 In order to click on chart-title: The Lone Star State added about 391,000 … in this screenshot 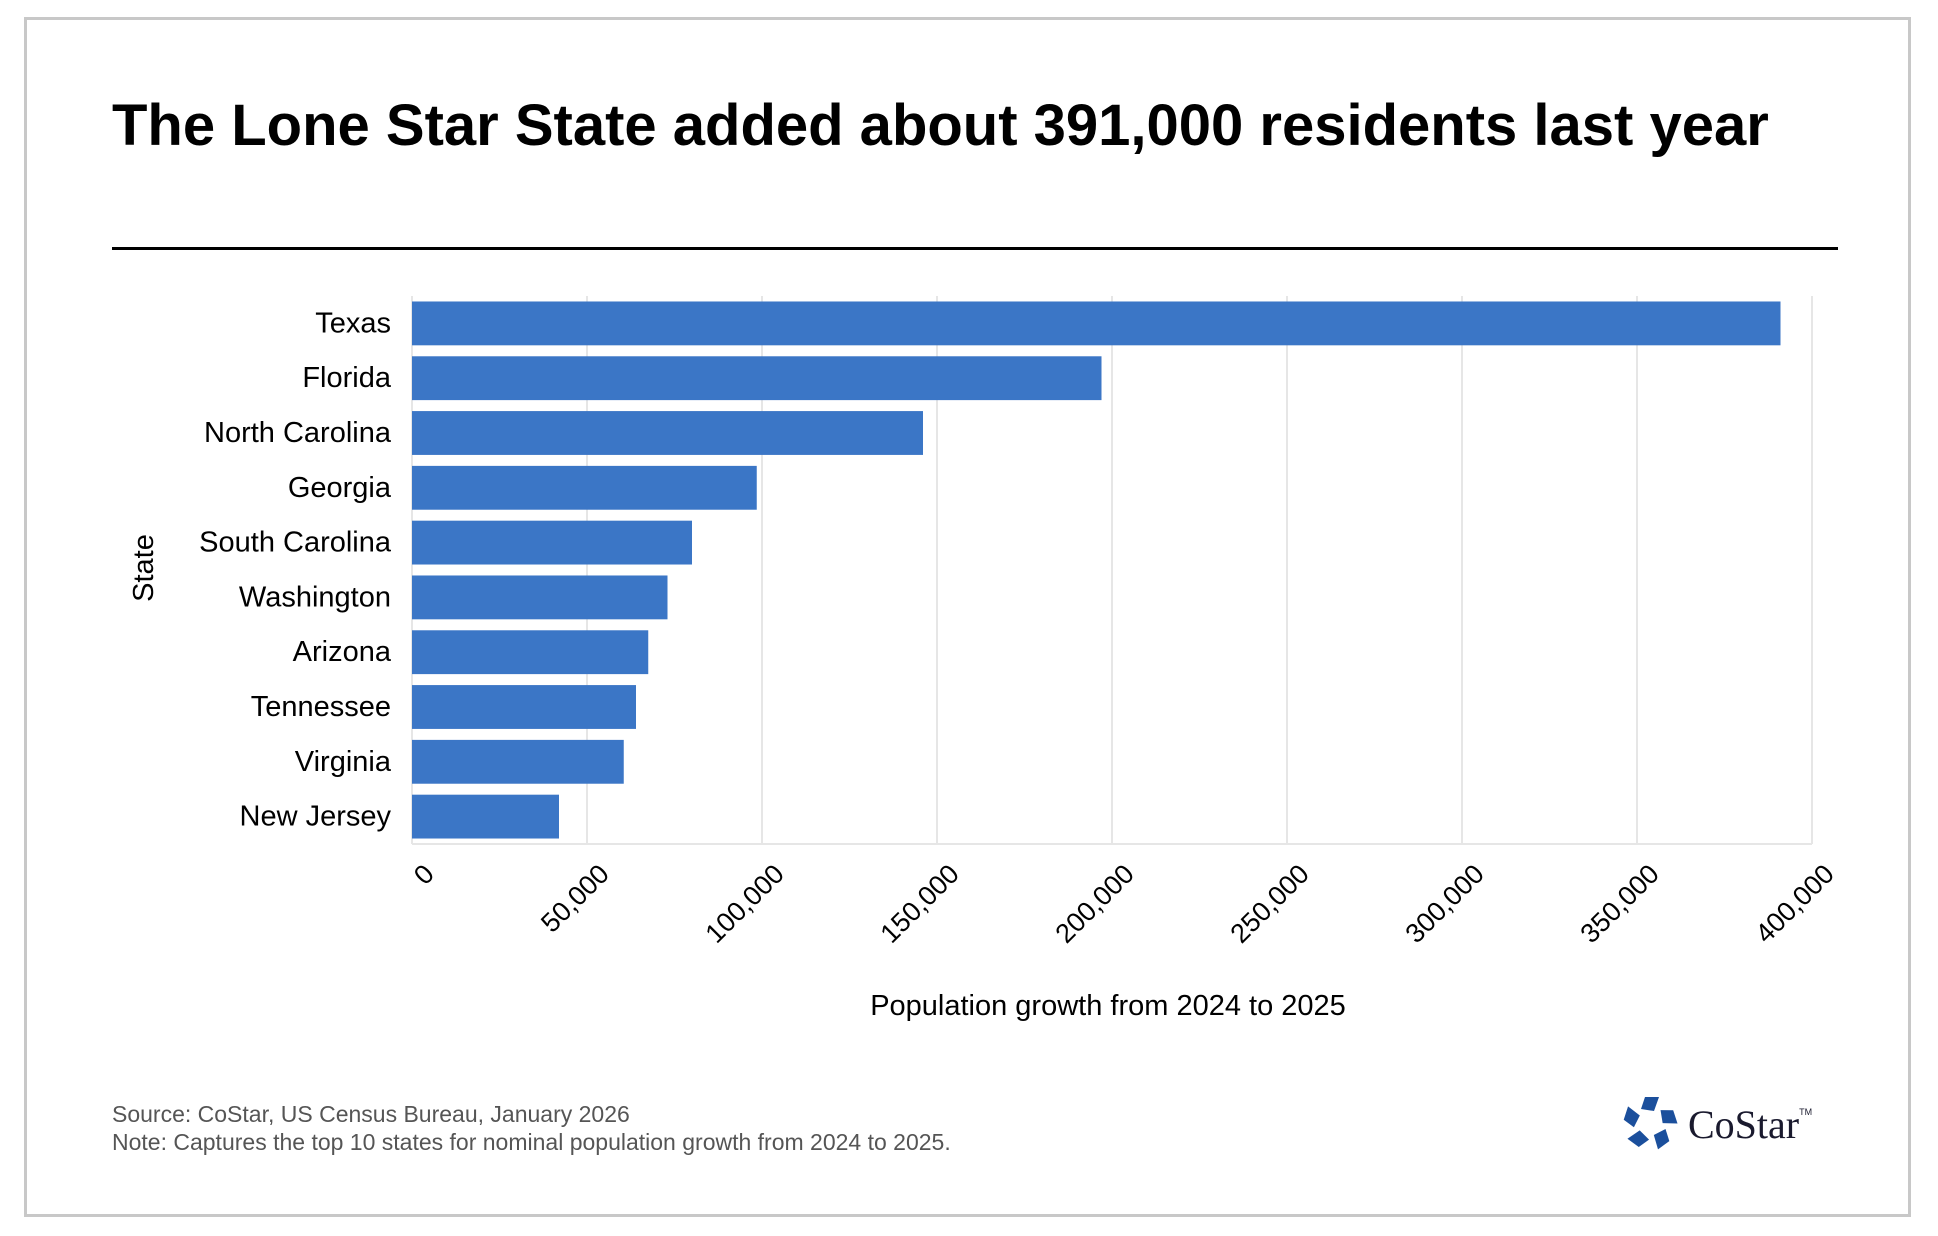, I will do `click(940, 125)`.